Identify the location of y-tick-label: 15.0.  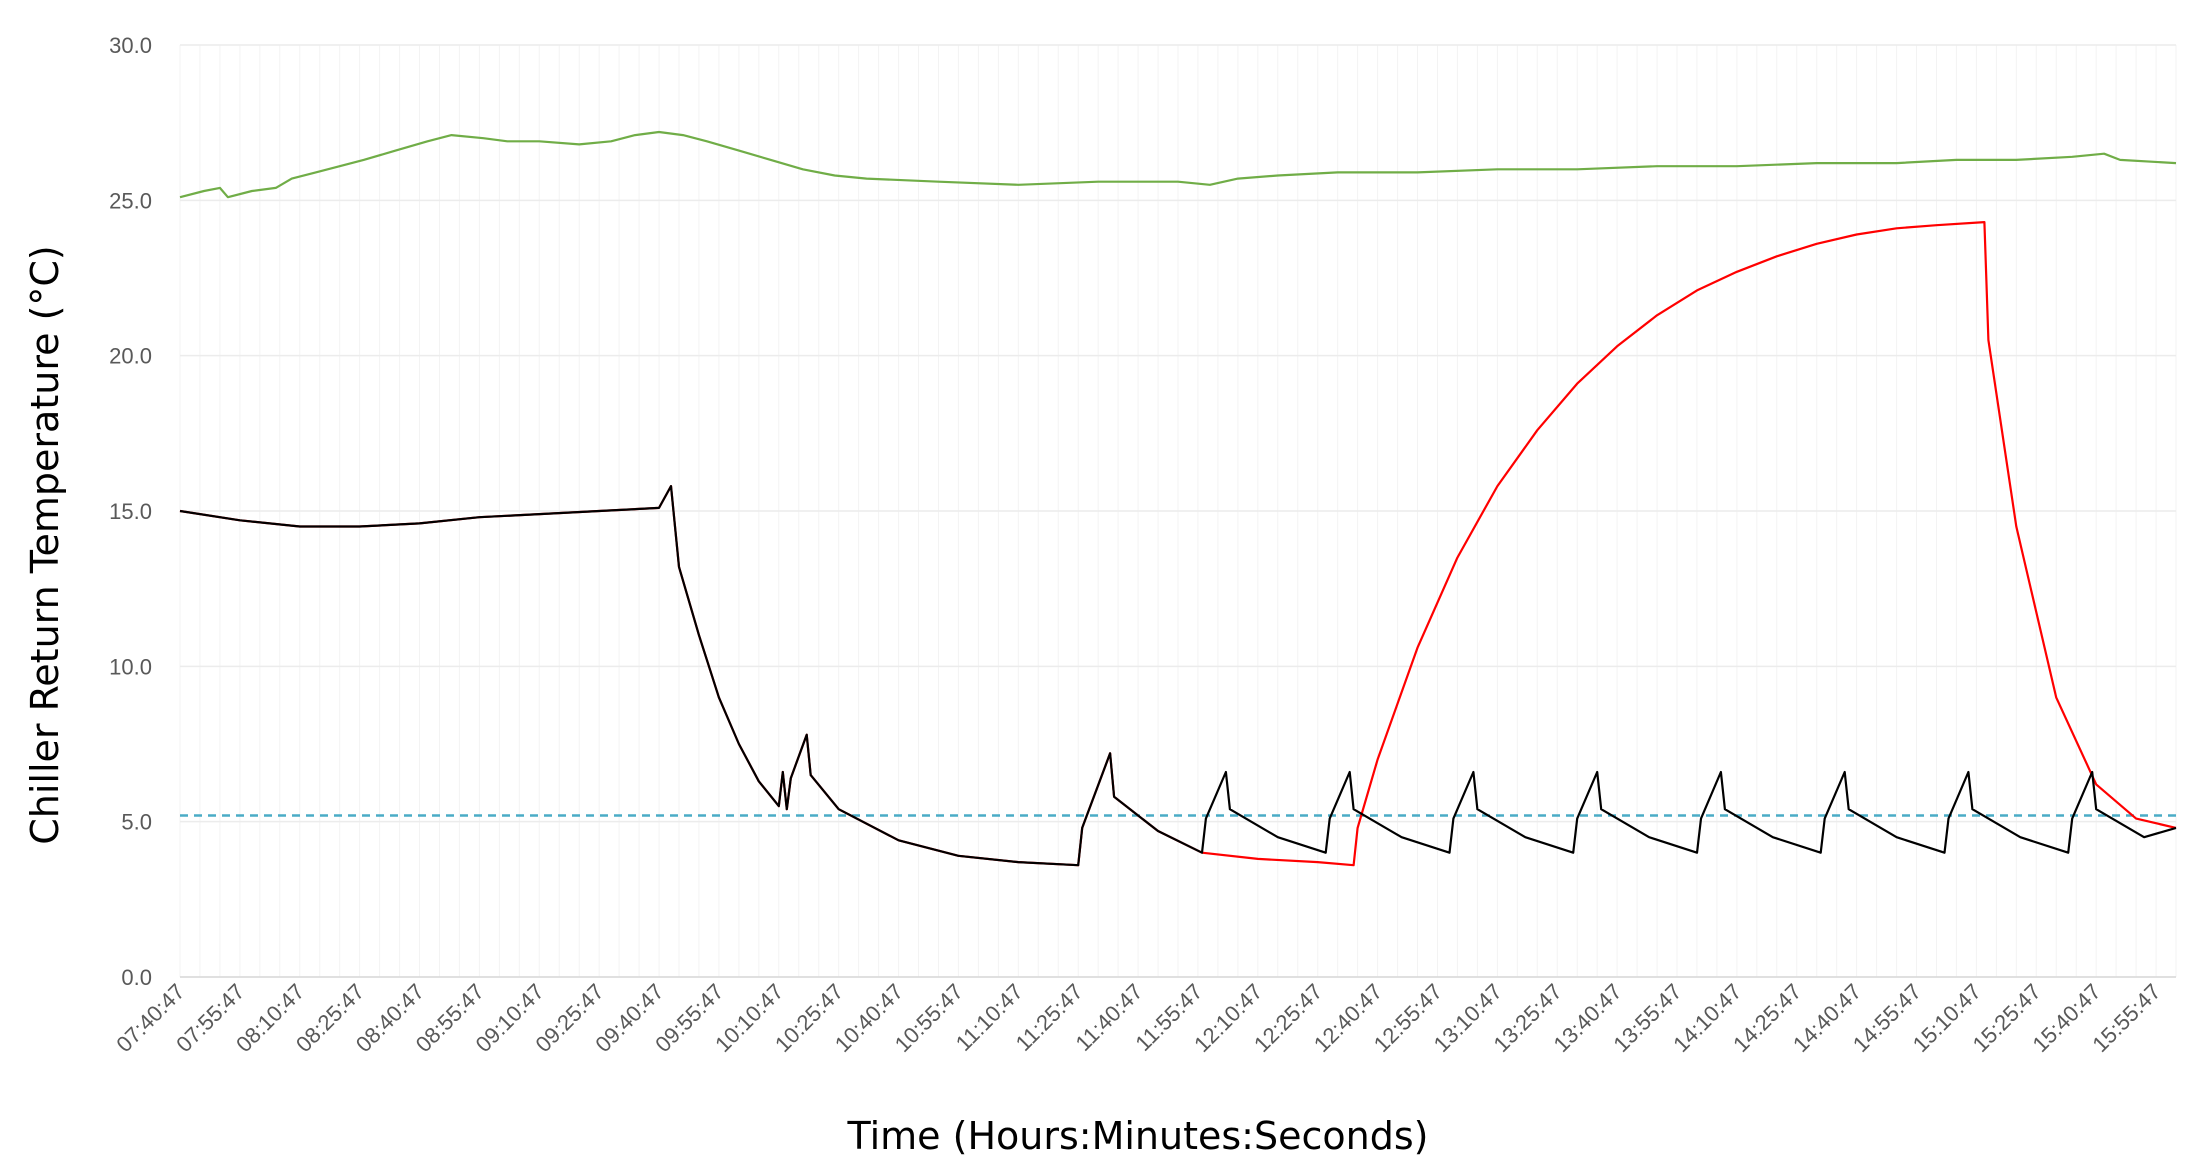
(130, 511).